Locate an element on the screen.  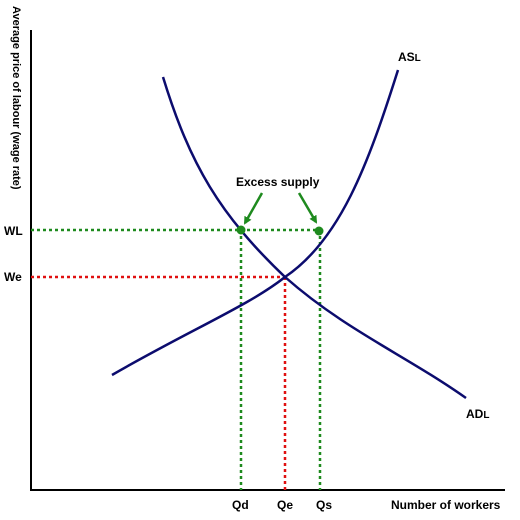
supply-curve-label: ASL is located at coordinates (409, 57).